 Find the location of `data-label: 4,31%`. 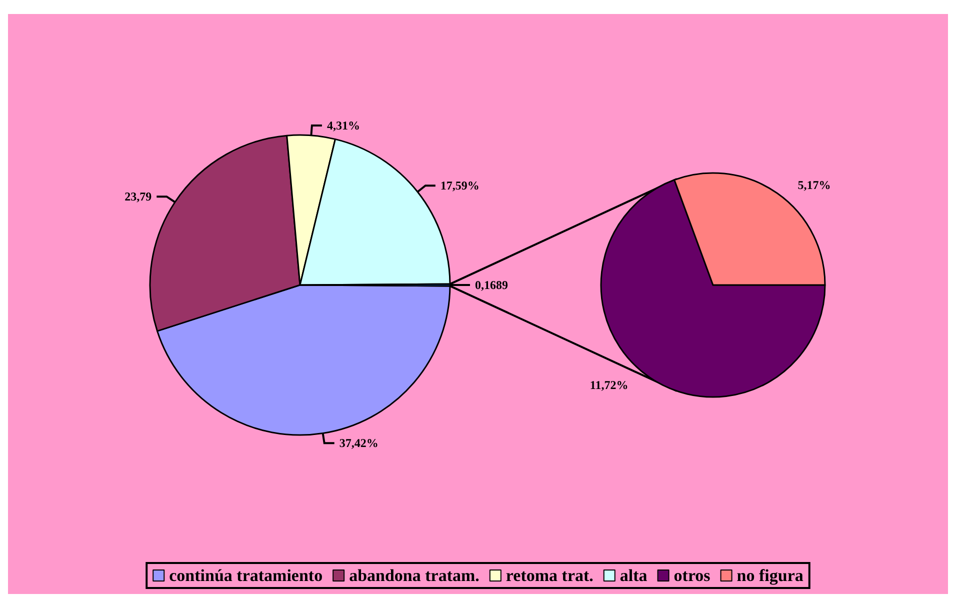

data-label: 4,31% is located at coordinates (343, 125).